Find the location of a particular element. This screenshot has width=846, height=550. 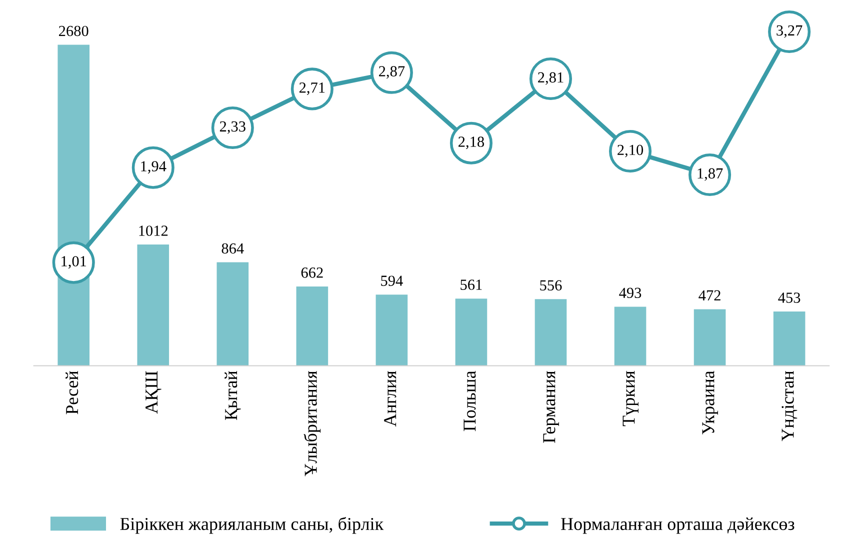

data-label: 561 is located at coordinates (471, 285).